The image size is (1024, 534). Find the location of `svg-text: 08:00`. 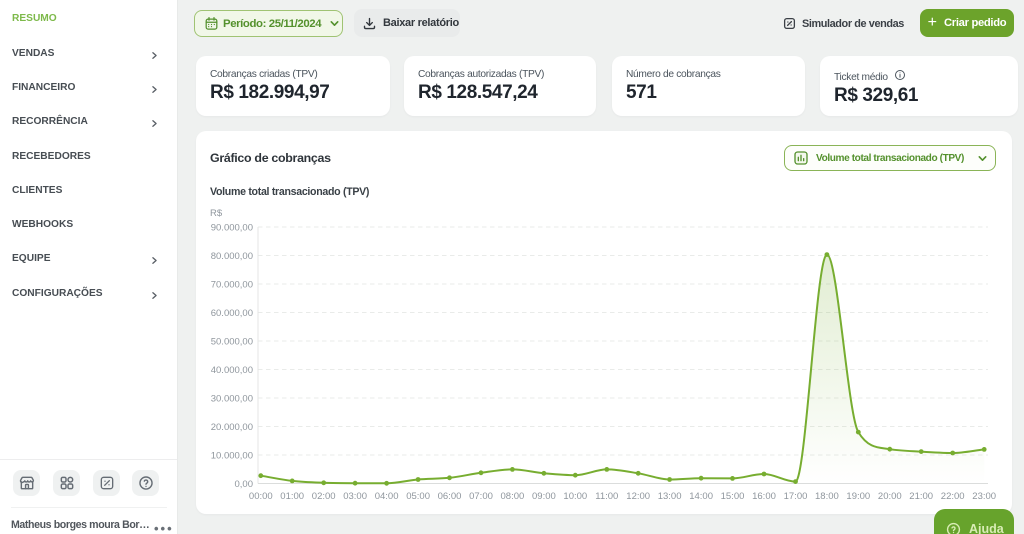

svg-text: 08:00 is located at coordinates (513, 496).